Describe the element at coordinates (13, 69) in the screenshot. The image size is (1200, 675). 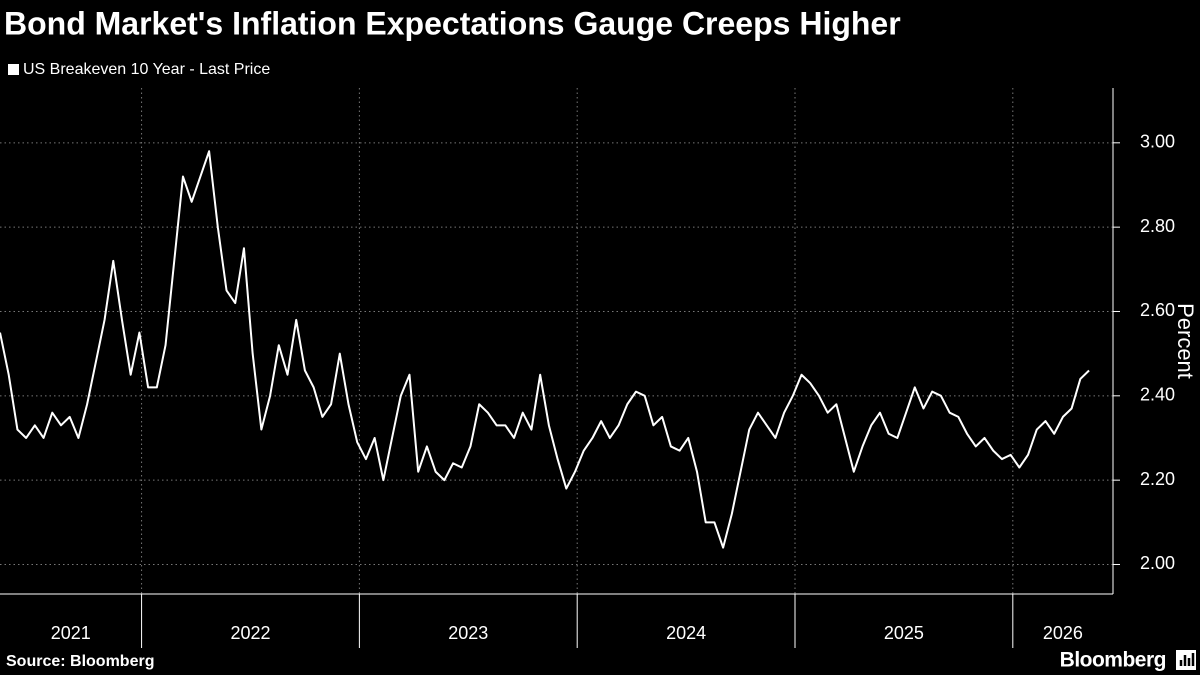
I see `legend-swatch` at that location.